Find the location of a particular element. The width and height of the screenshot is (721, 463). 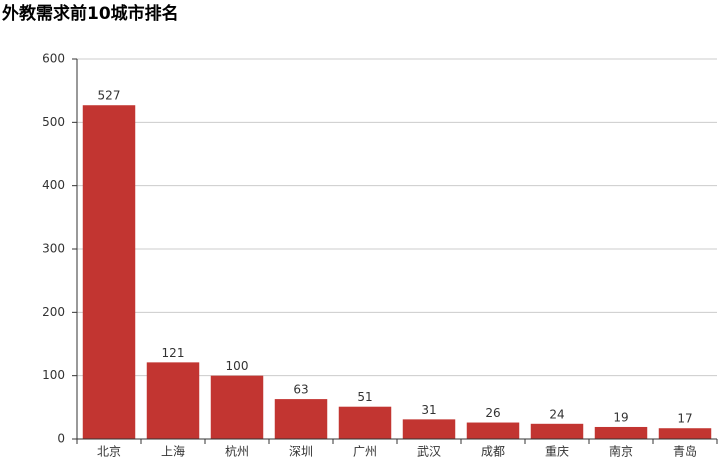

y-tick-label: 500 is located at coordinates (53, 122).